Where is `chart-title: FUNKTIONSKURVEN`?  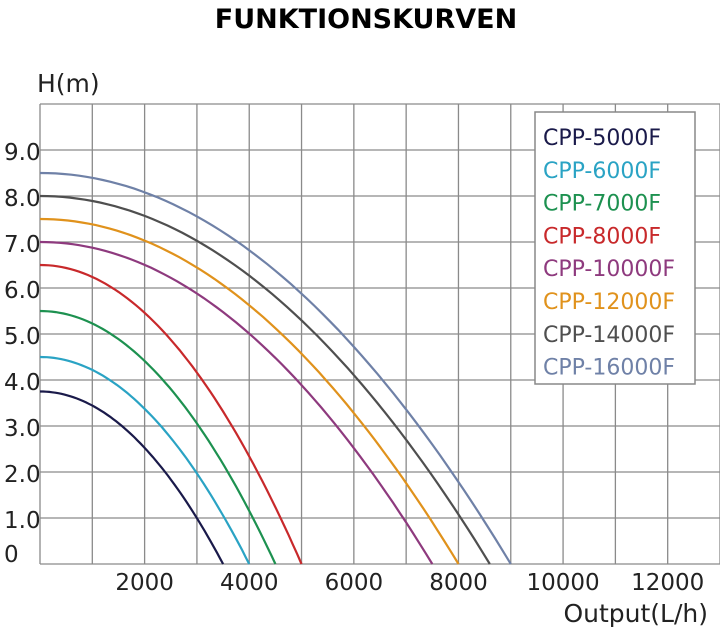 chart-title: FUNKTIONSKURVEN is located at coordinates (366, 19).